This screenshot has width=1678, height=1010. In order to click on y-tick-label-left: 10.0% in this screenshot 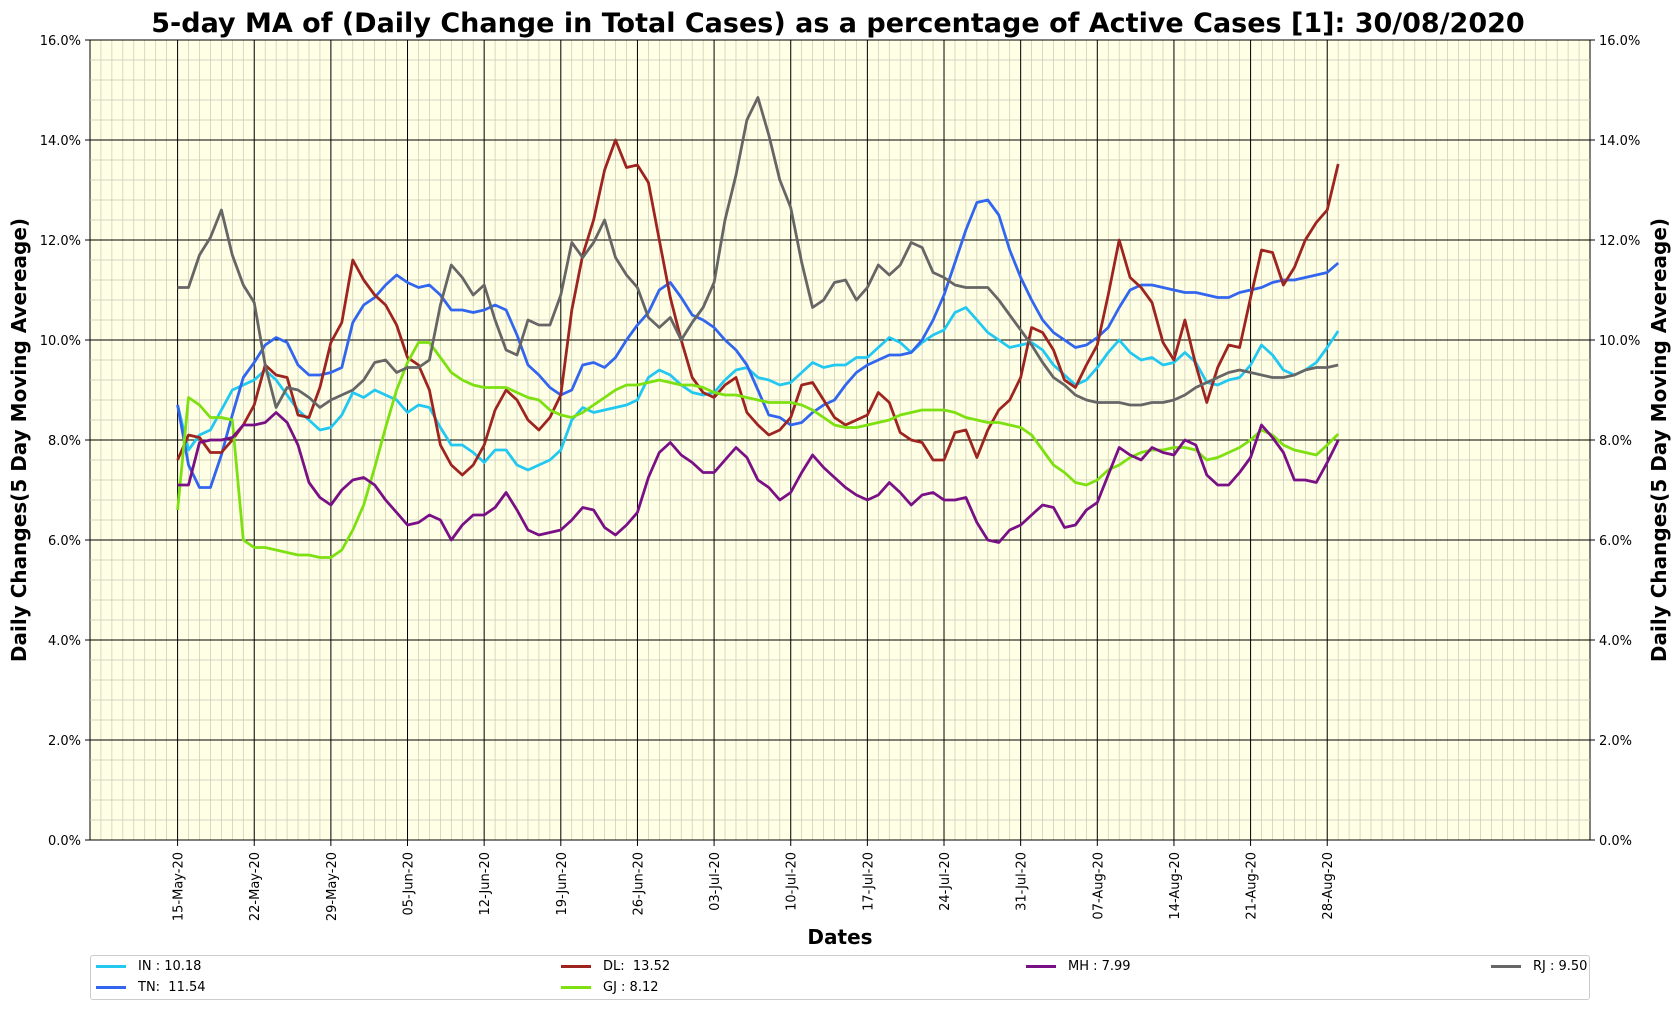, I will do `click(60, 341)`.